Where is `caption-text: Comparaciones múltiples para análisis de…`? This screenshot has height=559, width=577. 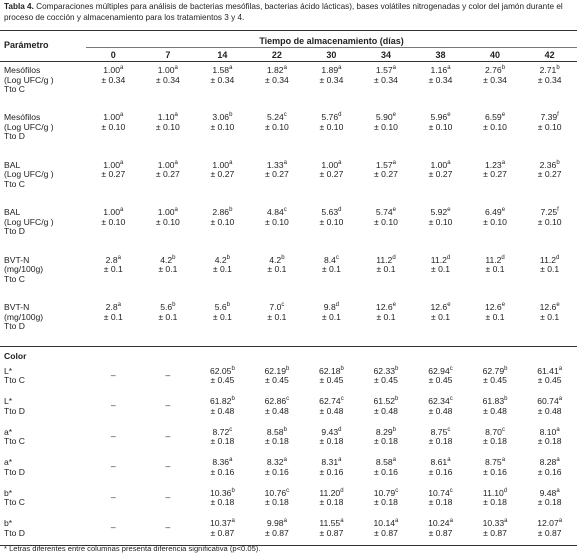
caption-text: Comparaciones múltiples para análisis de… is located at coordinates (283, 12).